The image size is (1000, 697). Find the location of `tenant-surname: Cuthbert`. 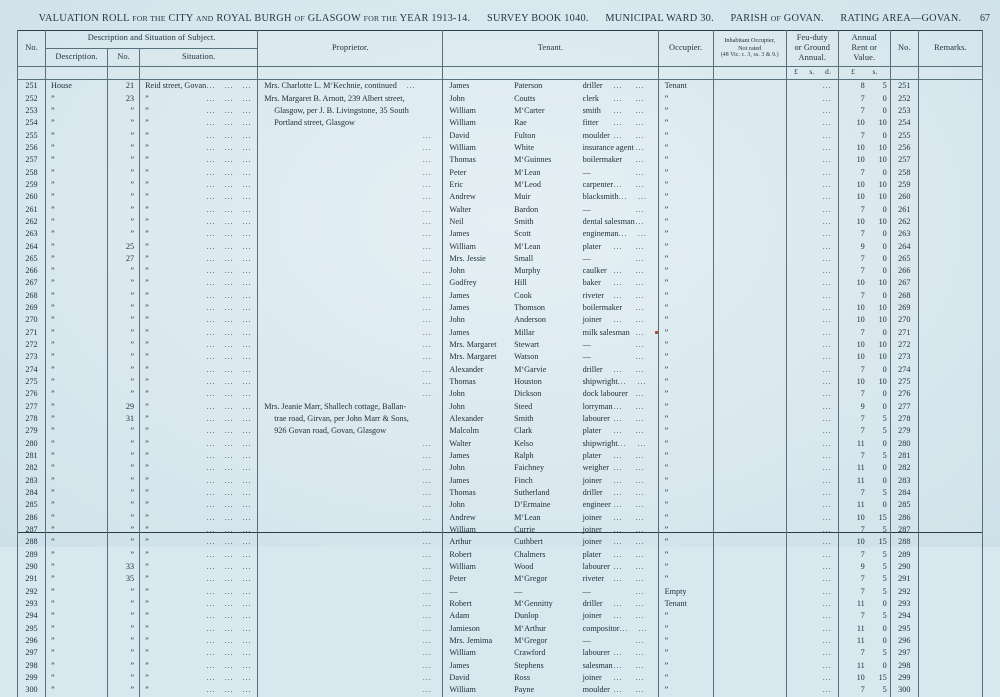

tenant-surname: Cuthbert is located at coordinates (528, 542).